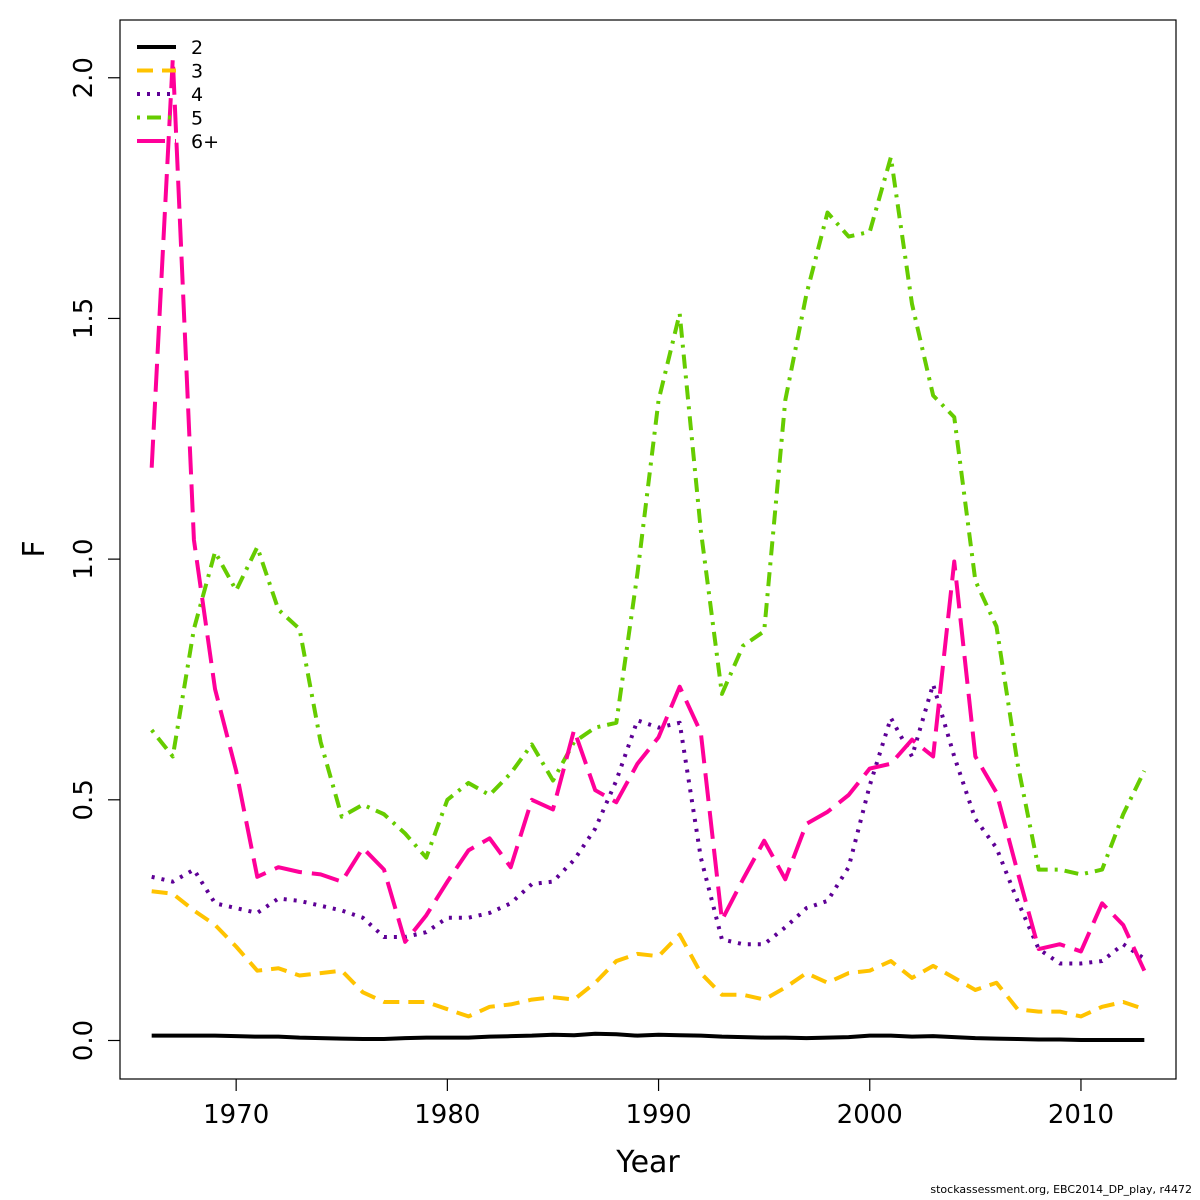 This screenshot has width=1200, height=1200. What do you see at coordinates (447, 1115) in the screenshot?
I see `x-tick-label: 1980` at bounding box center [447, 1115].